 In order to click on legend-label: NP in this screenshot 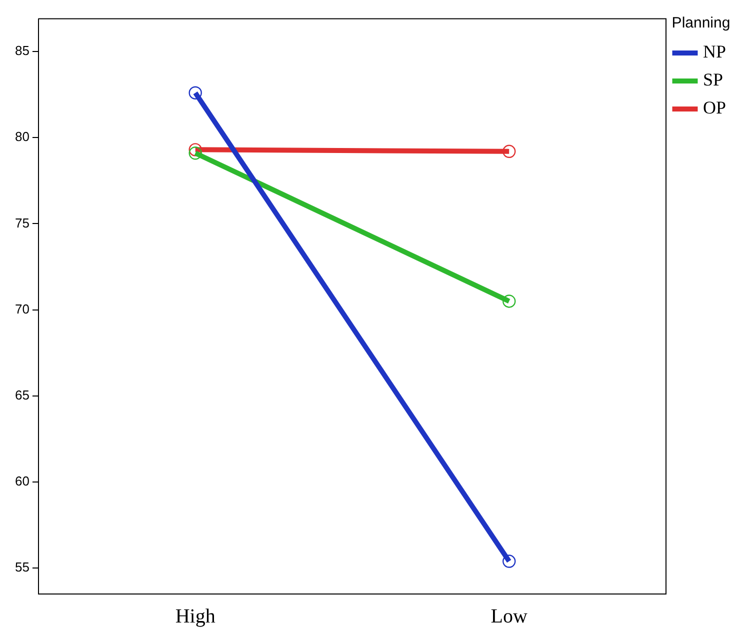, I will do `click(714, 52)`.